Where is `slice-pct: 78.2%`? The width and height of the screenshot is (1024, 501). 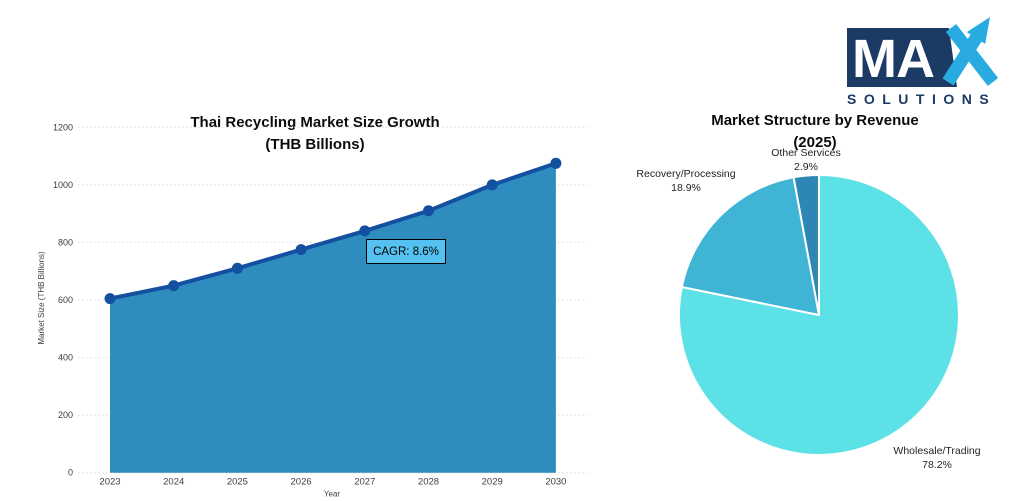 slice-pct: 78.2% is located at coordinates (937, 464).